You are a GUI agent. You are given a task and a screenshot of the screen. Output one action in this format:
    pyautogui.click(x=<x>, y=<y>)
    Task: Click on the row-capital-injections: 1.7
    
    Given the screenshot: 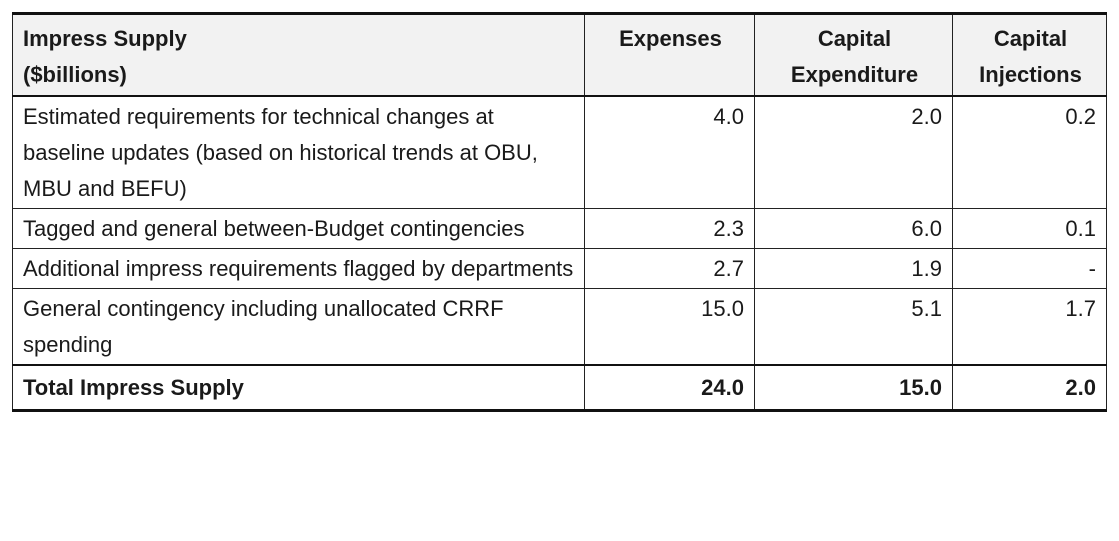 What is the action you would take?
    pyautogui.click(x=1029, y=327)
    